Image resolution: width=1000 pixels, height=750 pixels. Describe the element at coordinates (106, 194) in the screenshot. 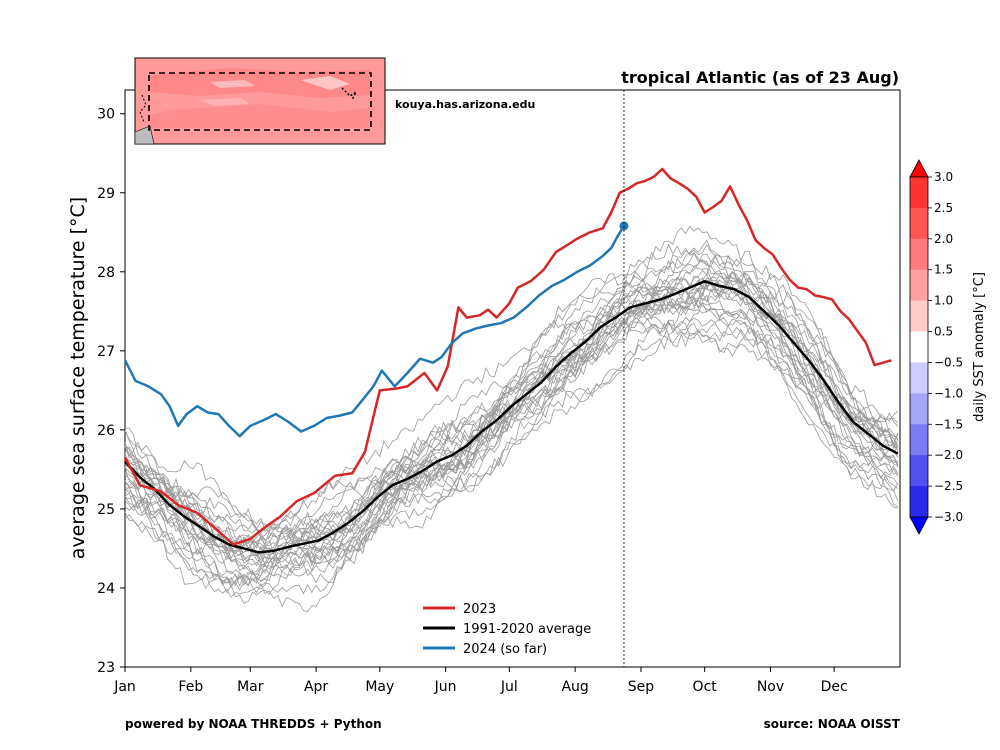

I see `y-tick-label: 29` at that location.